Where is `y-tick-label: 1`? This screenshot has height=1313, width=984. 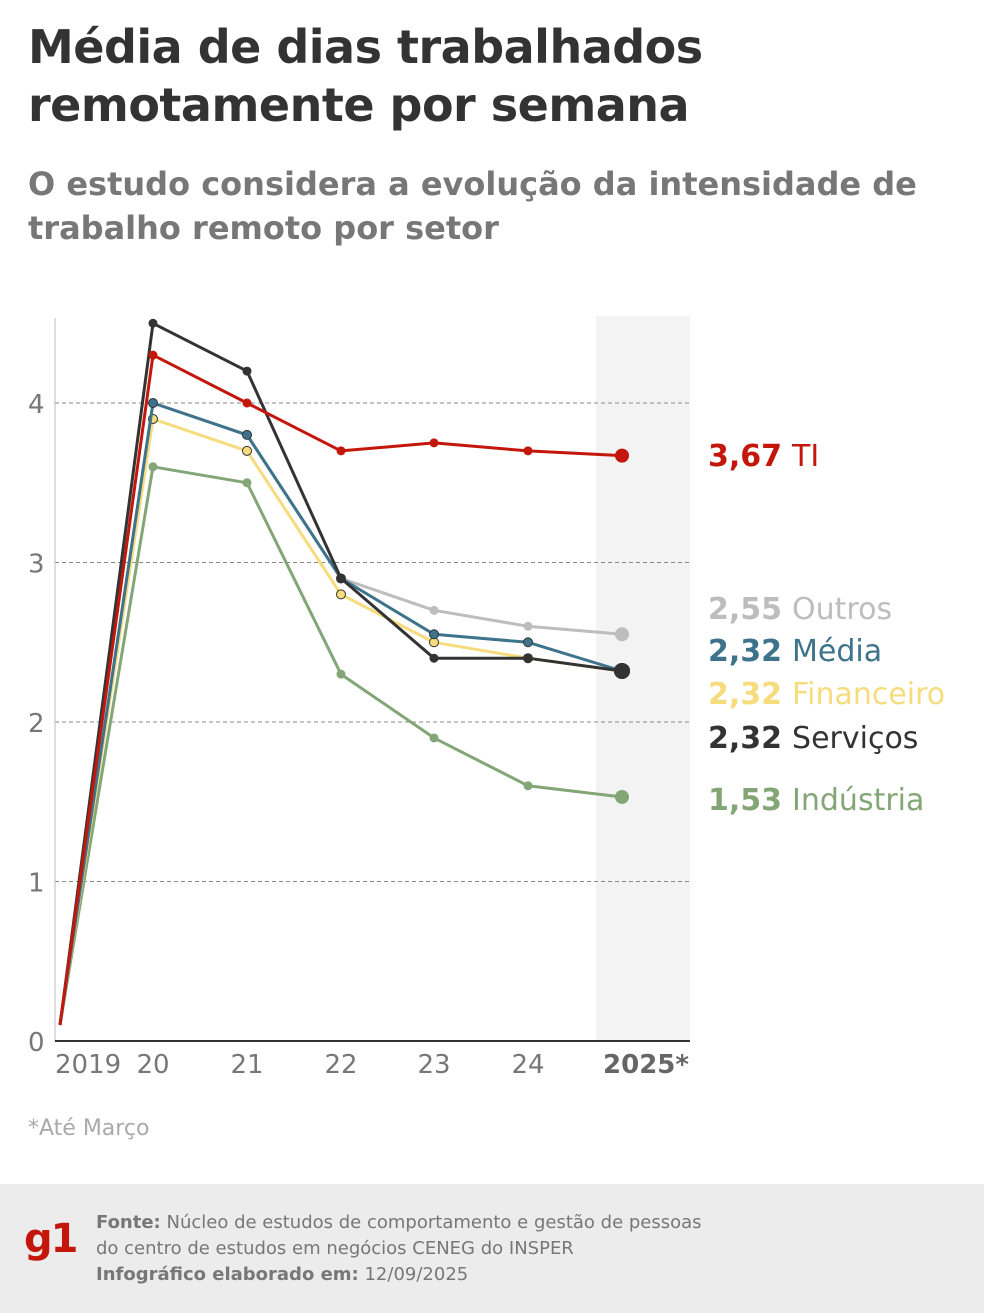 y-tick-label: 1 is located at coordinates (36, 884).